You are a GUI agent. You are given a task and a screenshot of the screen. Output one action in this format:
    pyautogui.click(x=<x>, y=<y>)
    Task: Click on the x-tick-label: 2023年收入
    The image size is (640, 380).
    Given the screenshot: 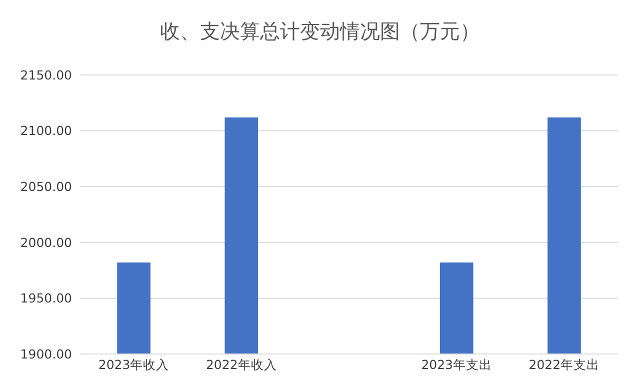 What is the action you would take?
    pyautogui.click(x=134, y=364)
    